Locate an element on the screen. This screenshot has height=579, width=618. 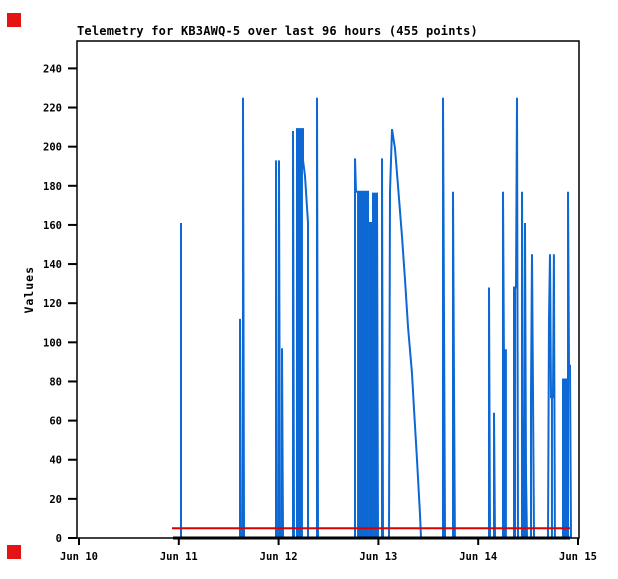
red-square-marker-bottom-left is located at coordinates (14, 552).